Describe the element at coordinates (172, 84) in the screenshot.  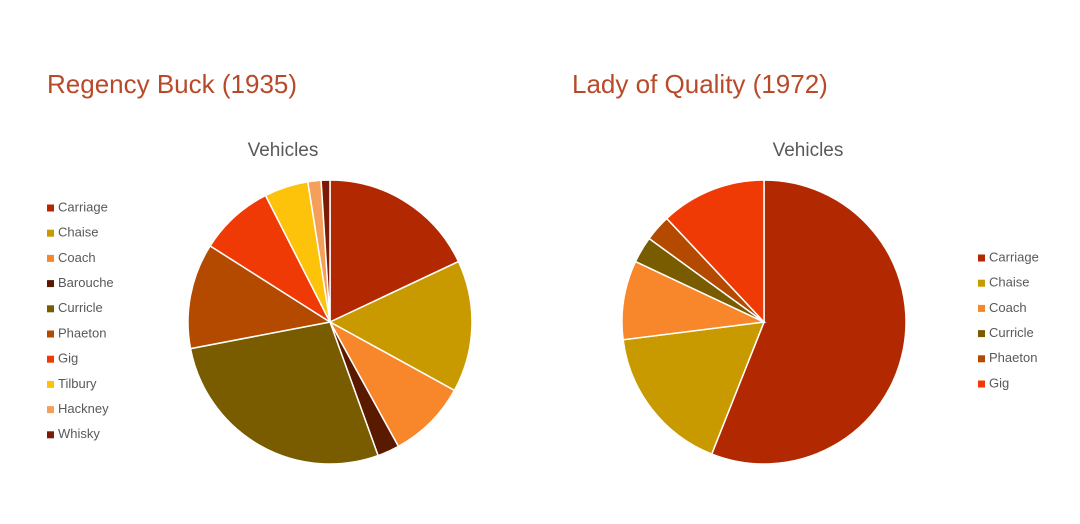
I see `chart-heading: Regency Buck (1935)` at that location.